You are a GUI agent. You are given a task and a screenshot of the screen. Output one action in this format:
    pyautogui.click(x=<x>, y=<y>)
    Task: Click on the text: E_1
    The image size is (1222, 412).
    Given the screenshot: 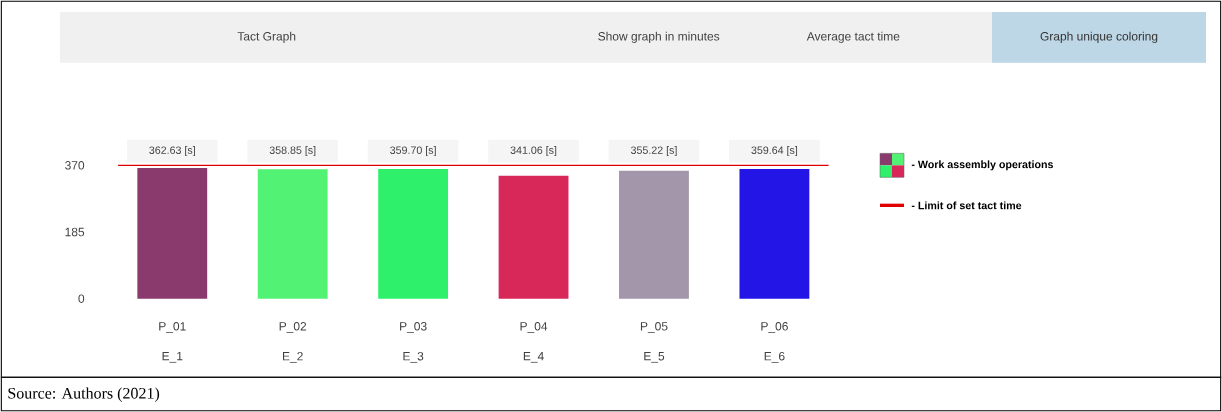 What is the action you would take?
    pyautogui.click(x=172, y=357)
    